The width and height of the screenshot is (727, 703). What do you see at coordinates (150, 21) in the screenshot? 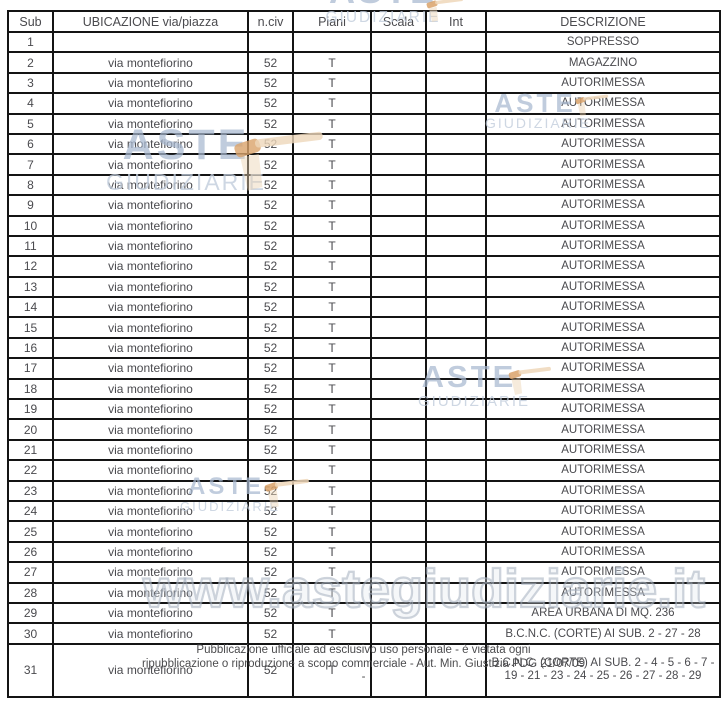
I see `column-header-1: UBICAZIONE via/piazza` at bounding box center [150, 21].